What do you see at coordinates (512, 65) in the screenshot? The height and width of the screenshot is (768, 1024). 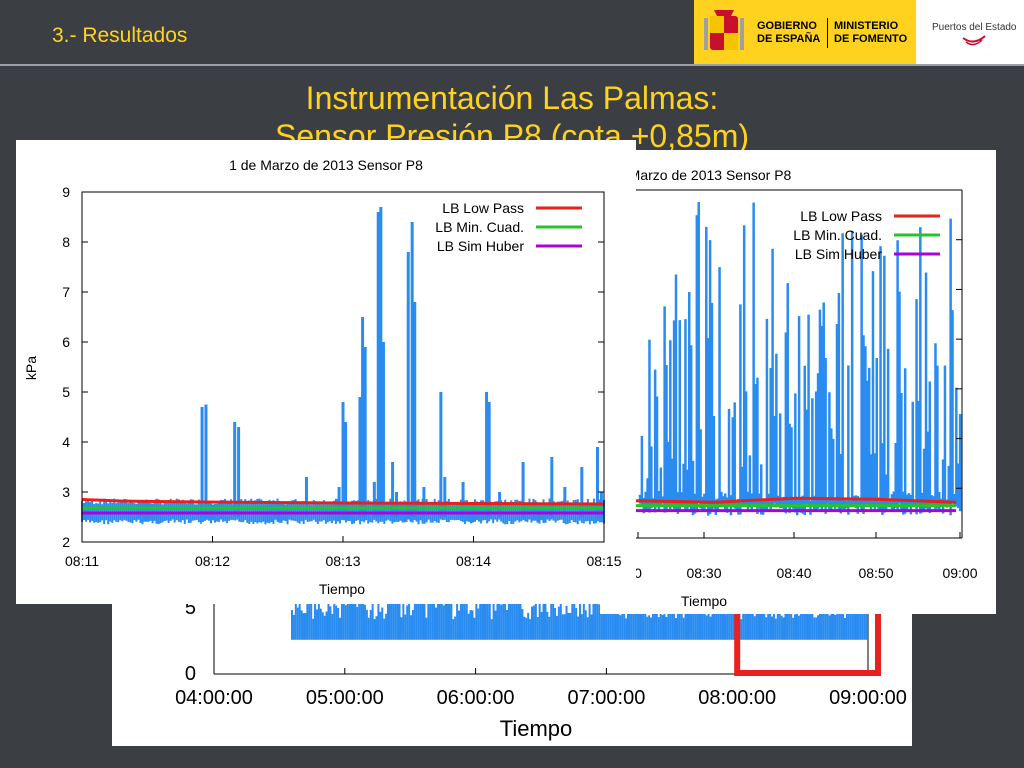 I see `header-divider` at bounding box center [512, 65].